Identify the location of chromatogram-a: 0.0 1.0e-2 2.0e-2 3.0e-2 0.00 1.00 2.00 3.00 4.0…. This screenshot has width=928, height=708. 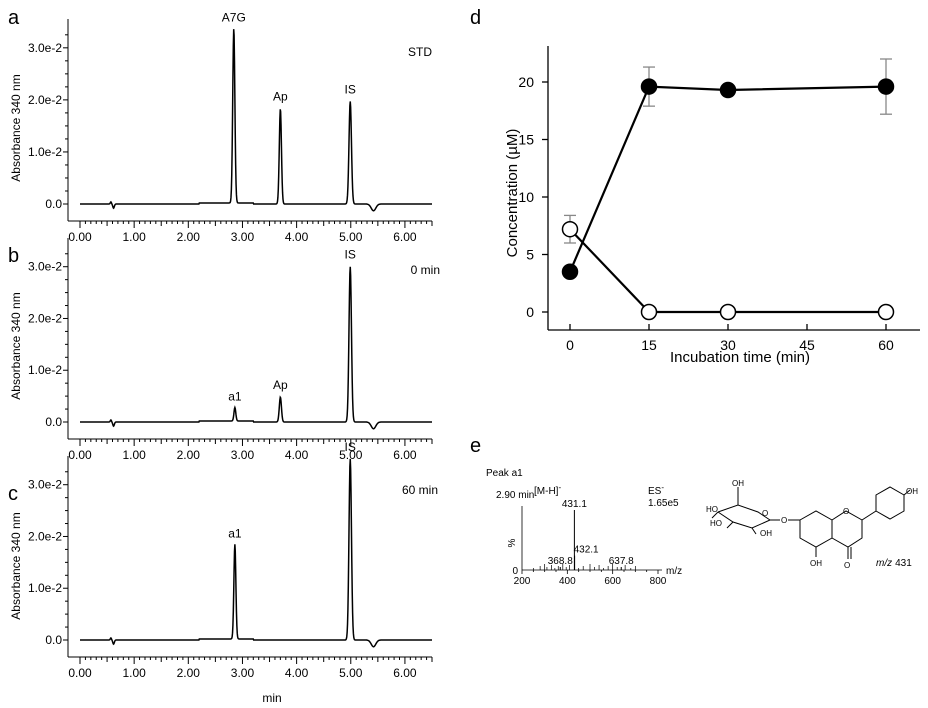
(230, 127).